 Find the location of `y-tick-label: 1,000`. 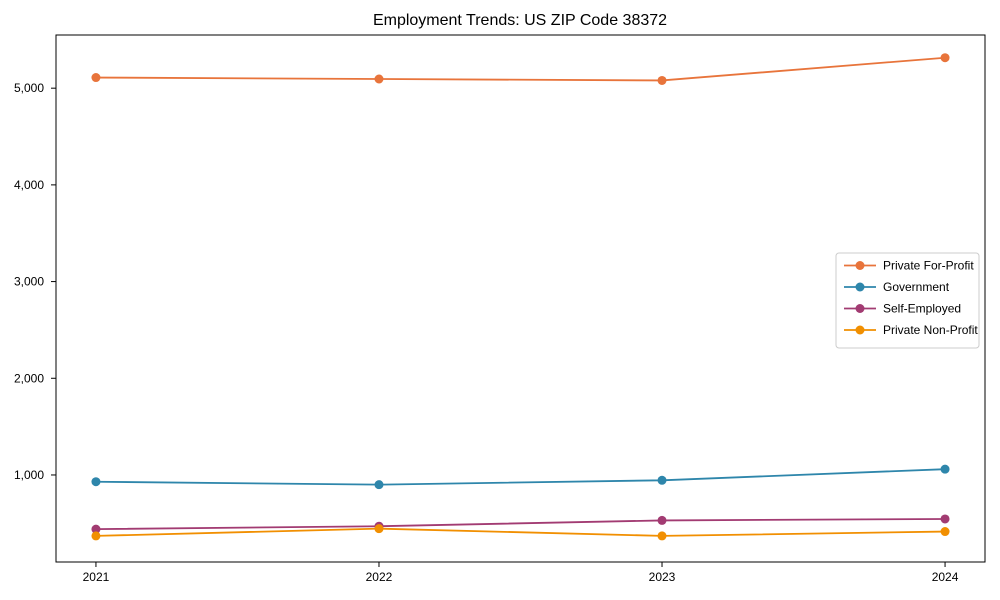

y-tick-label: 1,000 is located at coordinates (29, 475).